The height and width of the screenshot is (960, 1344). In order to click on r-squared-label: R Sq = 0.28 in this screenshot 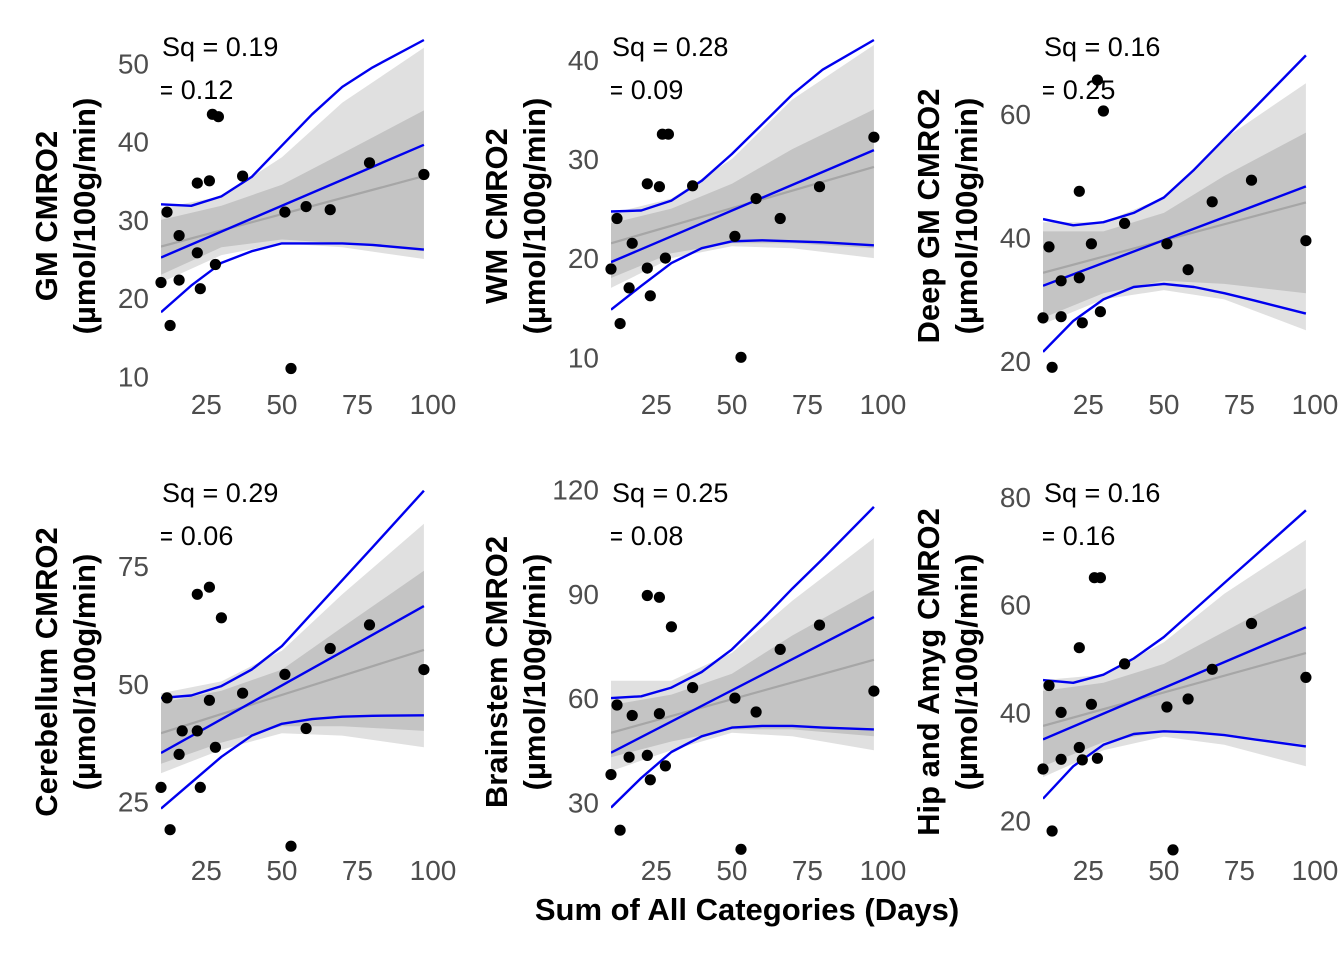, I will do `click(656, 47)`.